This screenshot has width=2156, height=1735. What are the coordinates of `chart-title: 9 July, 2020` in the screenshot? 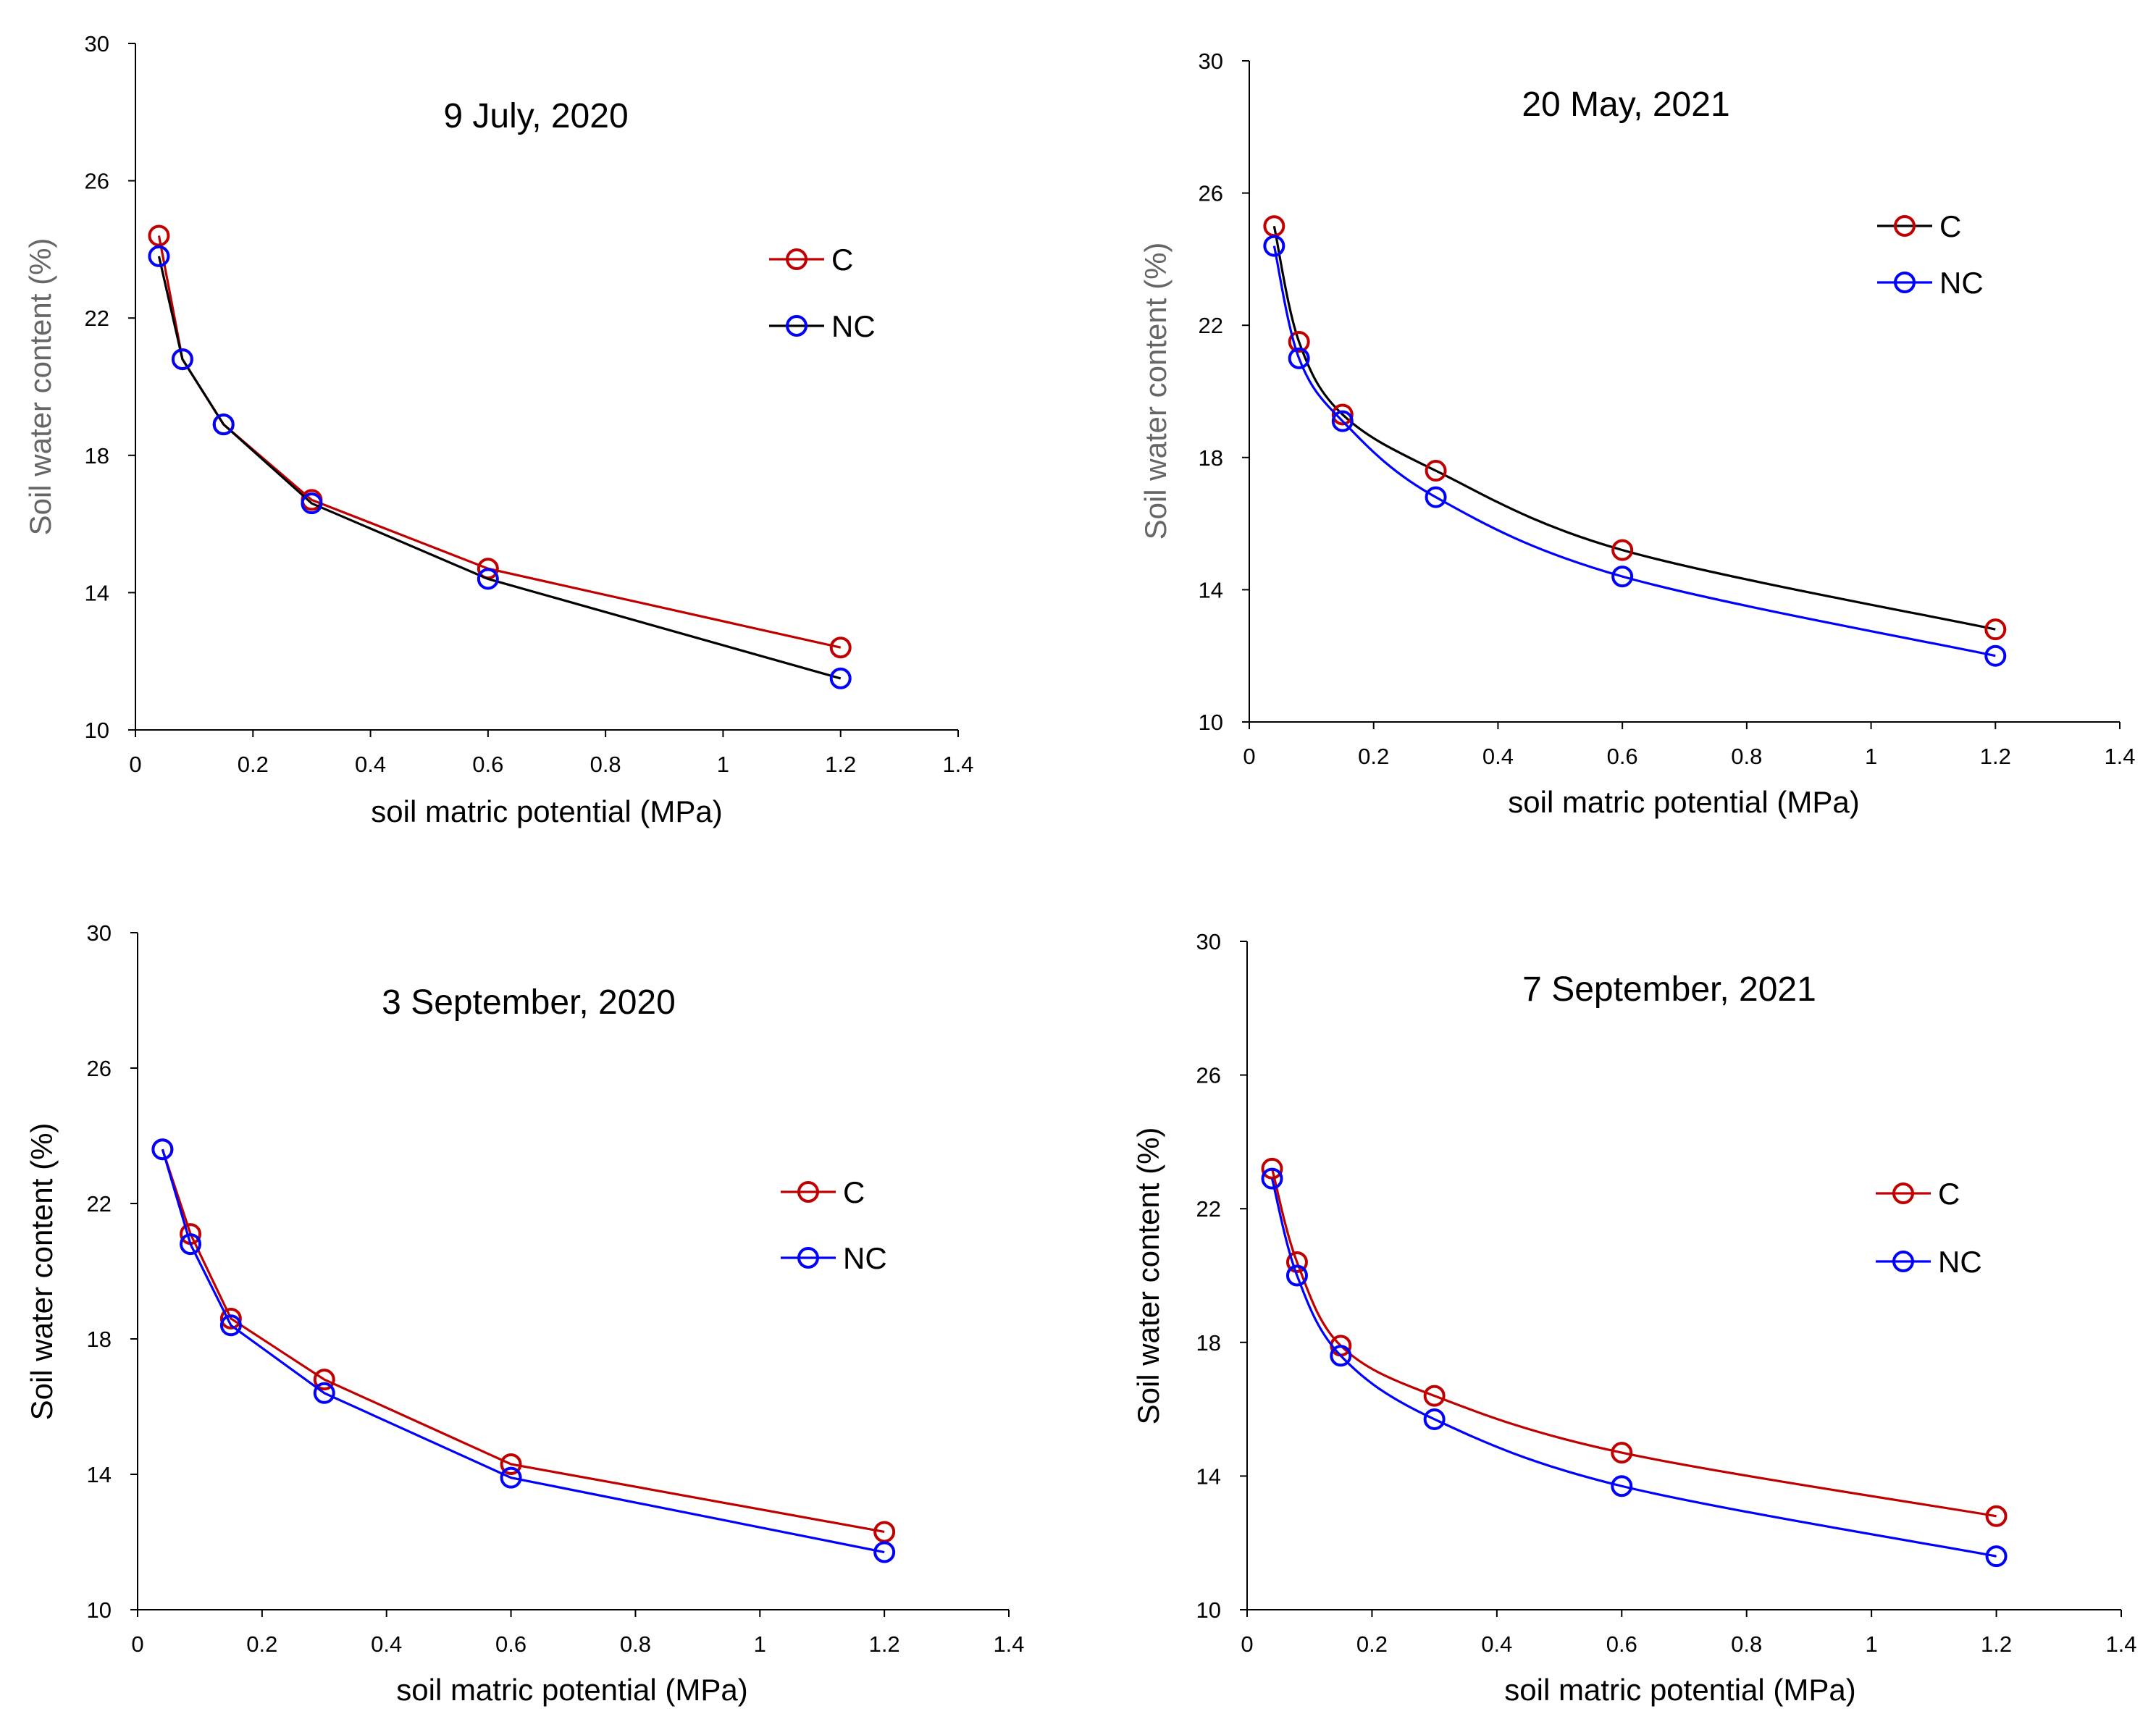 It's located at (535, 116).